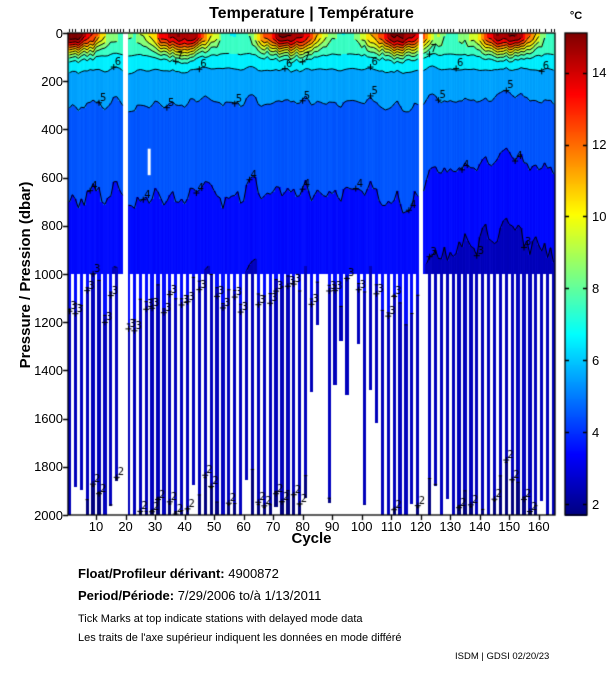  I want to click on float-id-line: Float/Profileur dérivant: 4900872, so click(178, 573).